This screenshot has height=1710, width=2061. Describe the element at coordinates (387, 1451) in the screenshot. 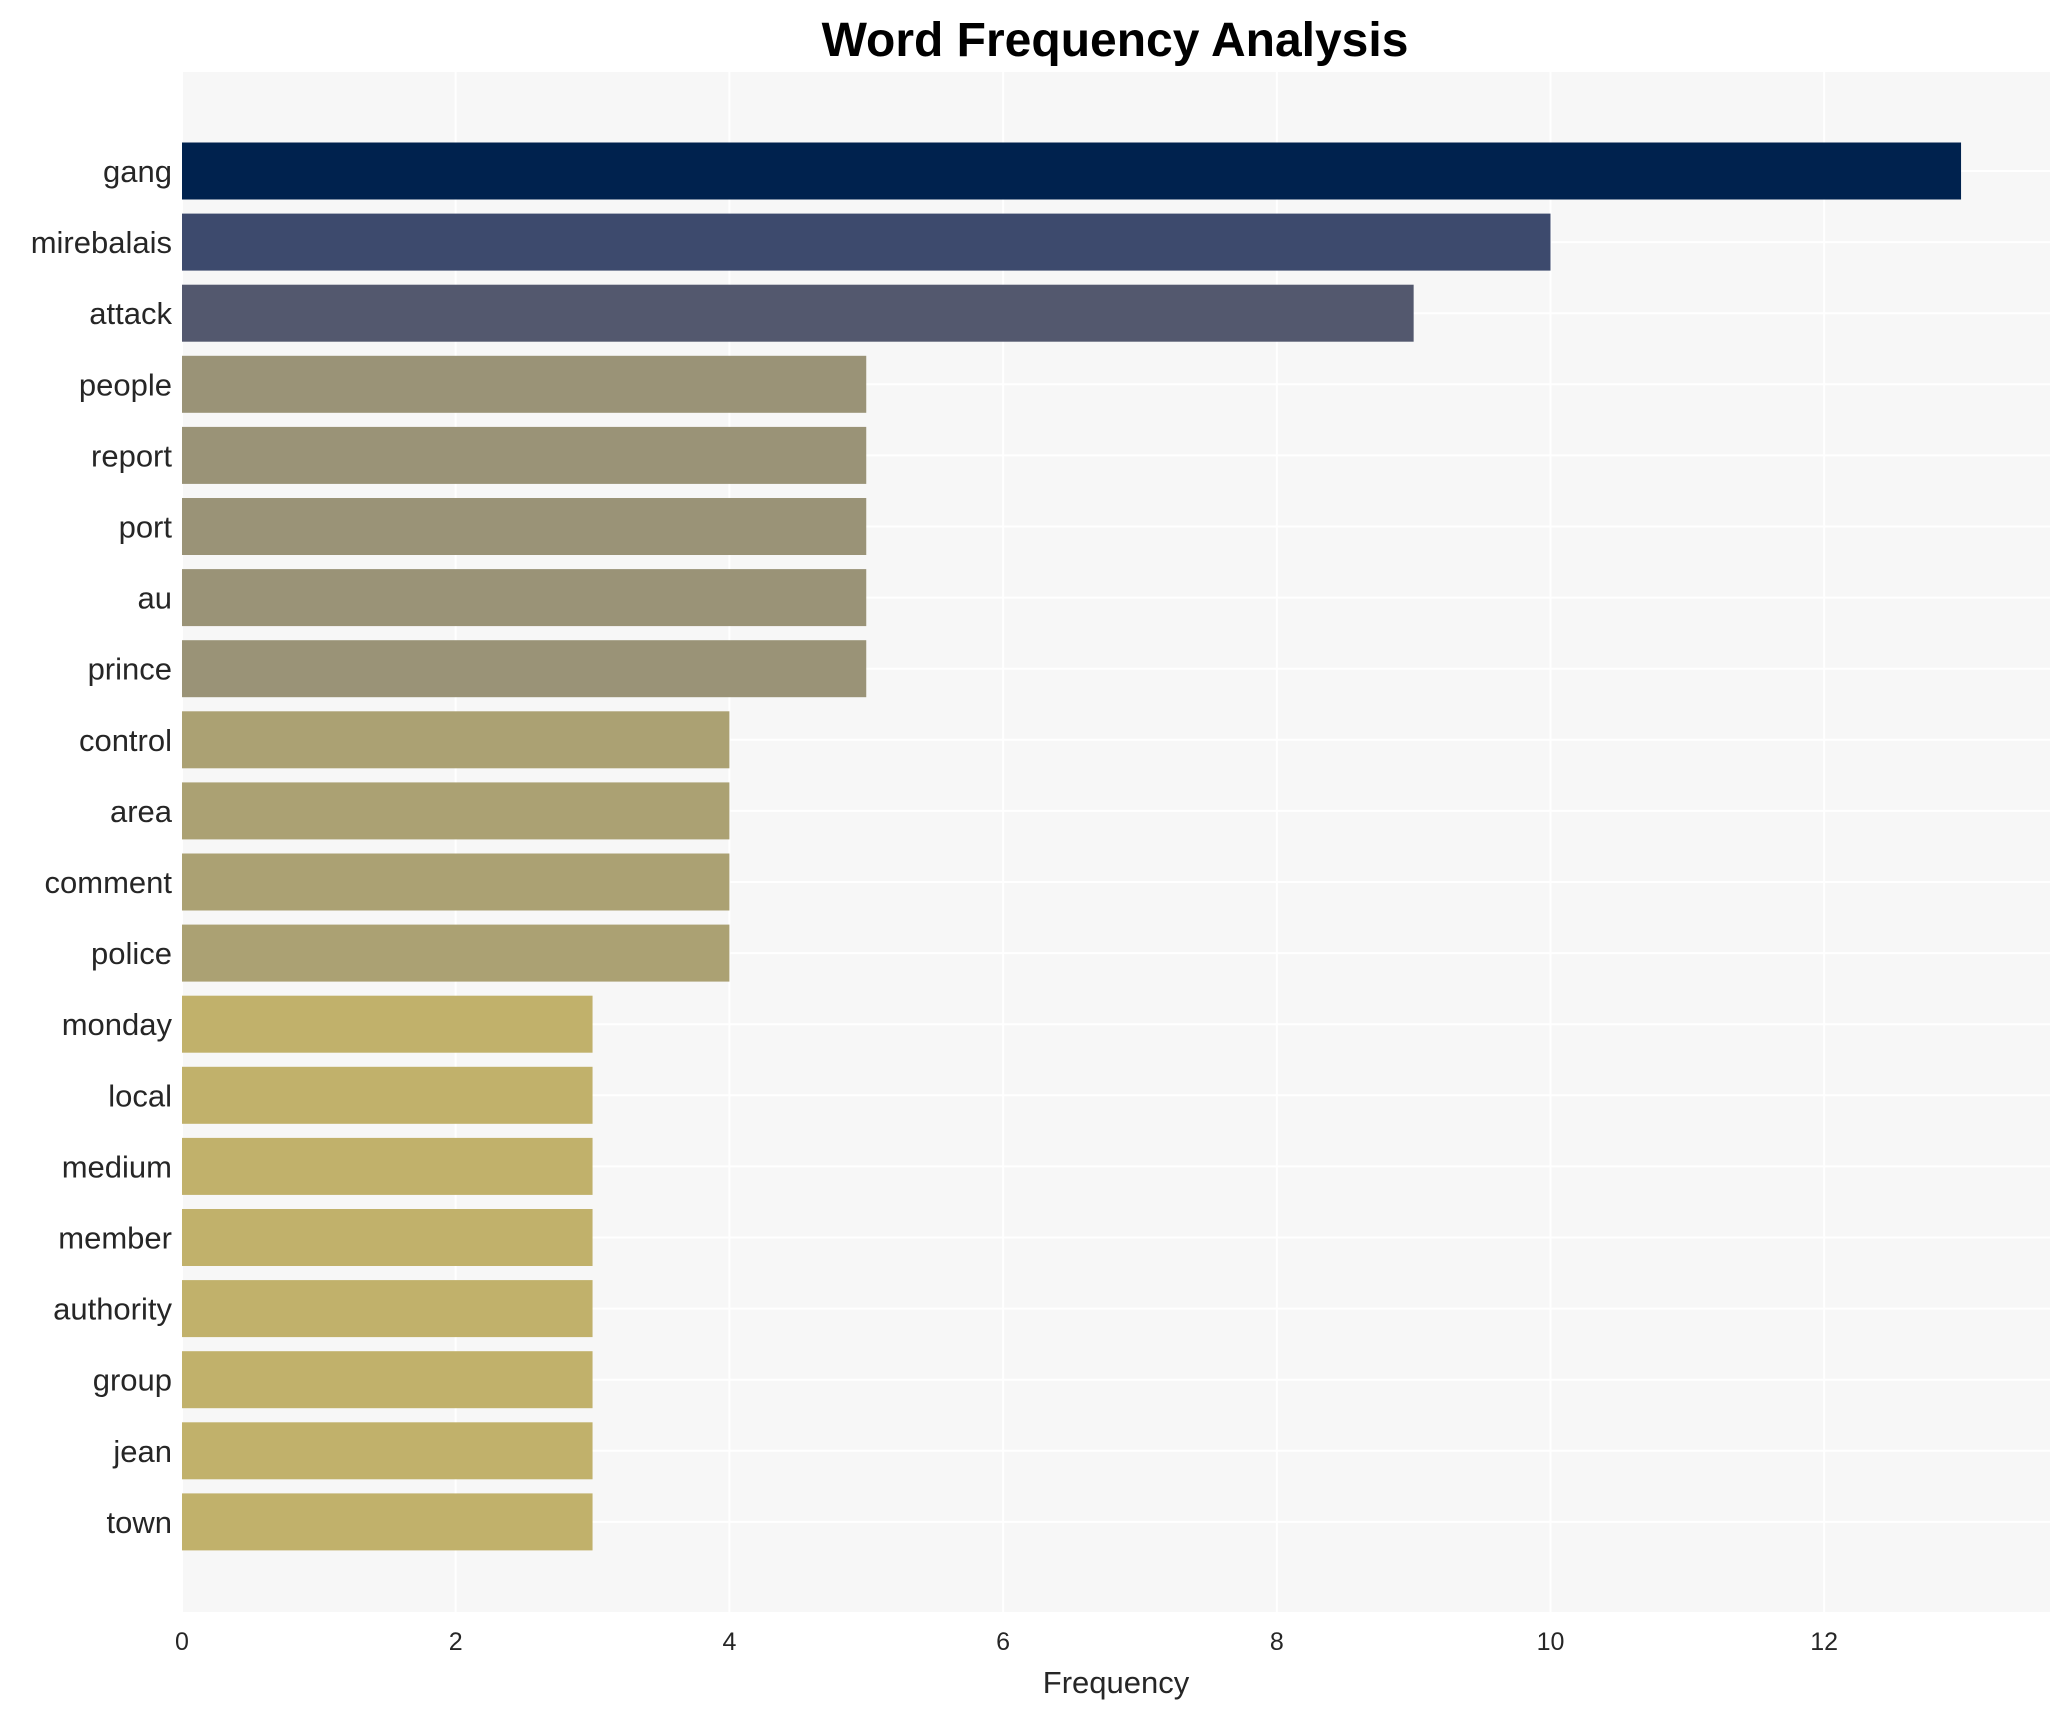

I see `bar-jean` at that location.